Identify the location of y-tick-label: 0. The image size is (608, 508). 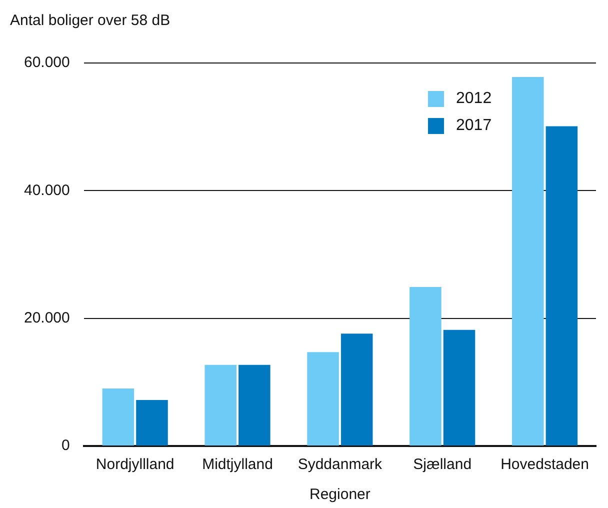
(66, 445).